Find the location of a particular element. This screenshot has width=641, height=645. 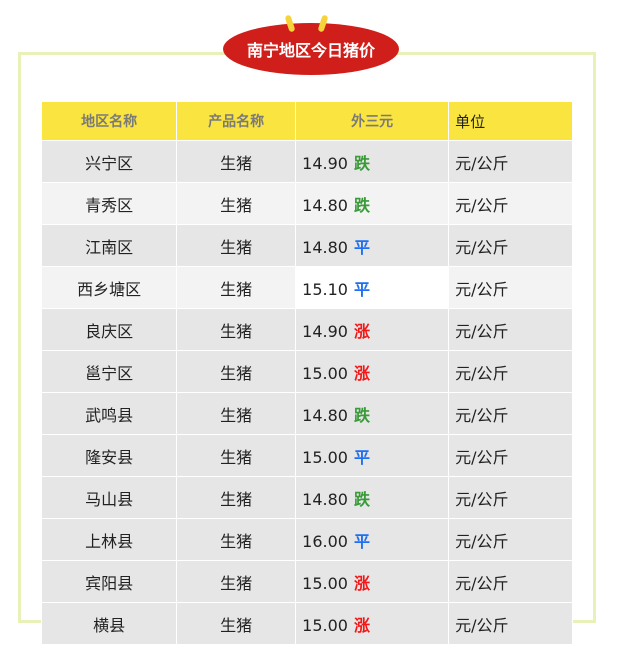

table-header: 地区名称 产品名称 外三元 单位 is located at coordinates (306, 121).